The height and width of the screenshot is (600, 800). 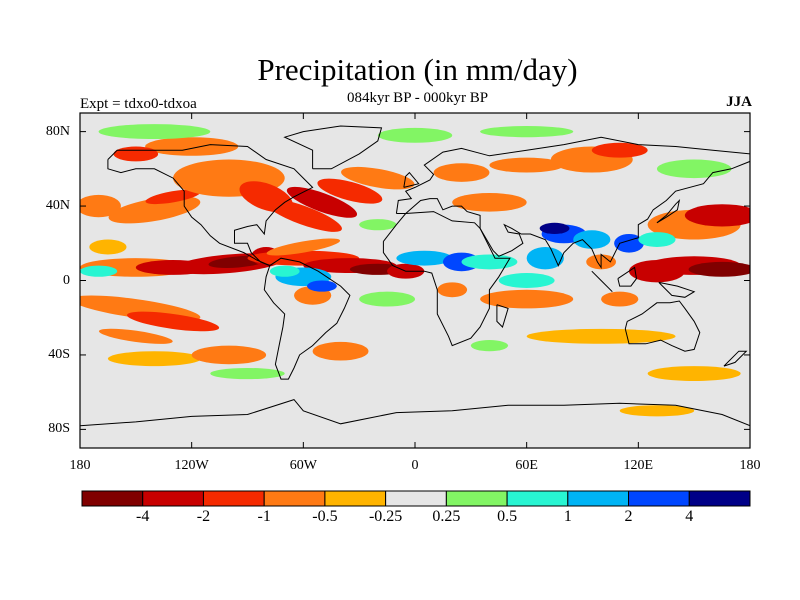 I want to click on latitude-label: 80N, so click(x=57, y=131).